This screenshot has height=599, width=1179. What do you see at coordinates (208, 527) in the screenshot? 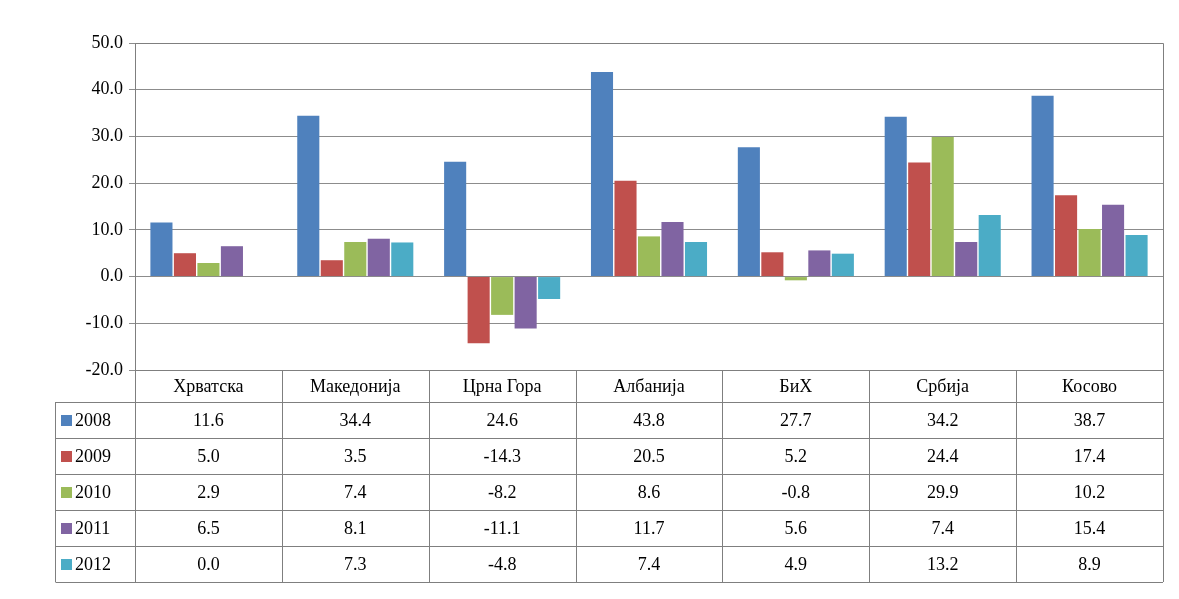
I see `data-label: 6.5` at bounding box center [208, 527].